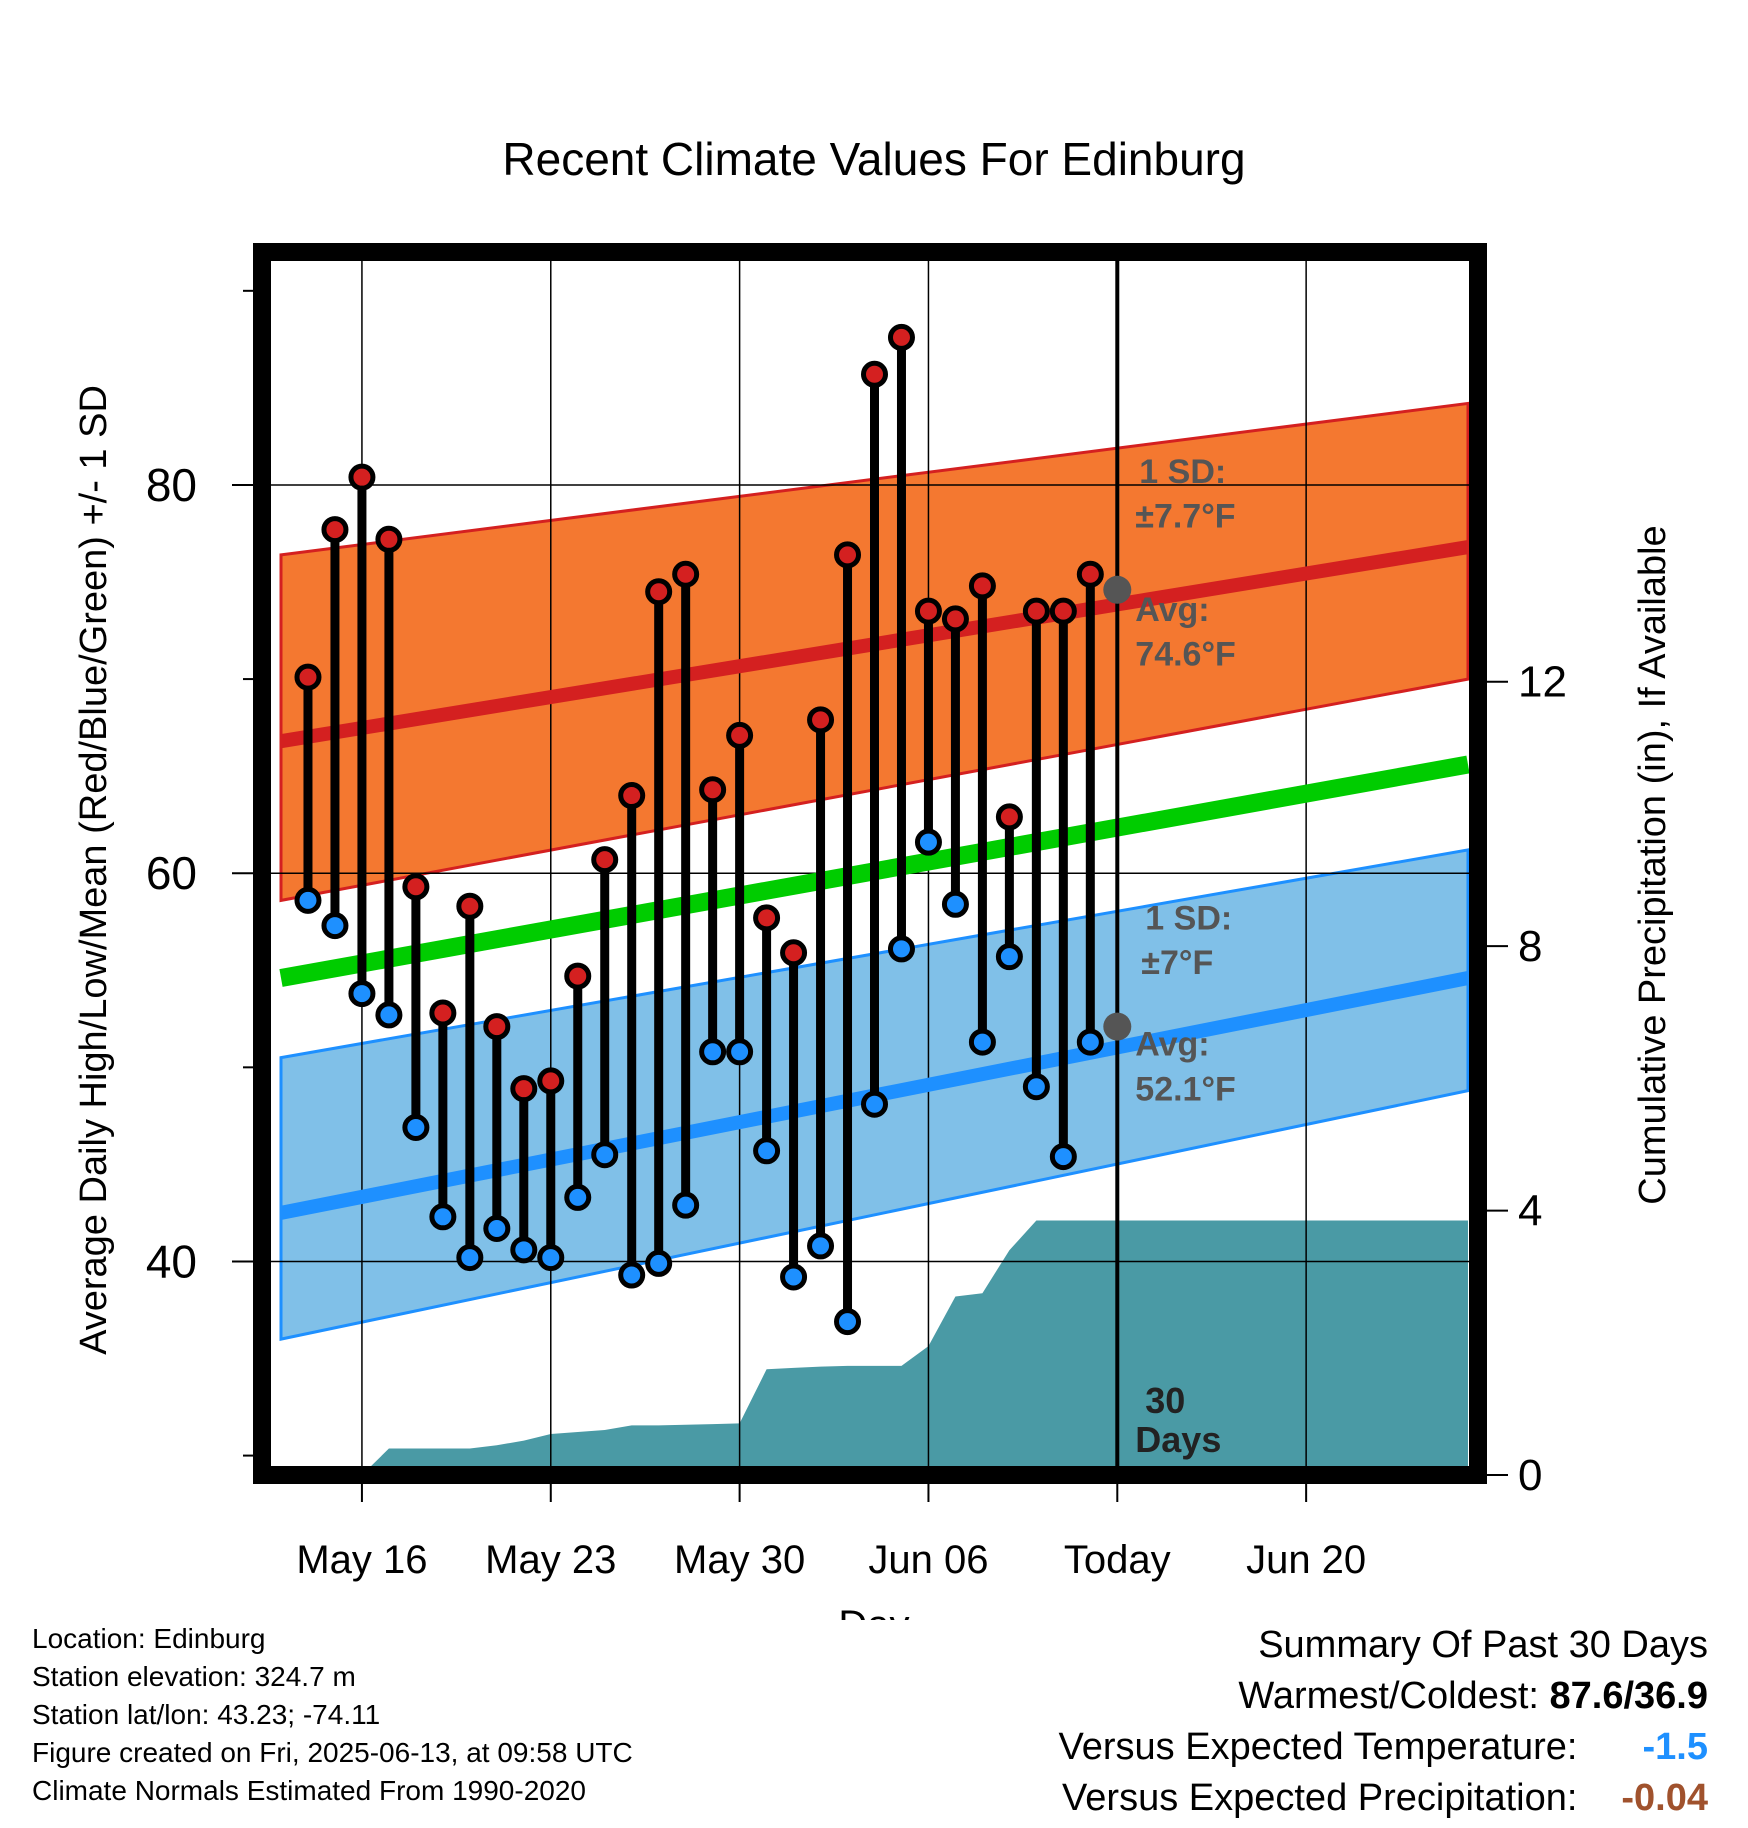  What do you see at coordinates (1530, 1475) in the screenshot?
I see `y2-tick-label: 0` at bounding box center [1530, 1475].